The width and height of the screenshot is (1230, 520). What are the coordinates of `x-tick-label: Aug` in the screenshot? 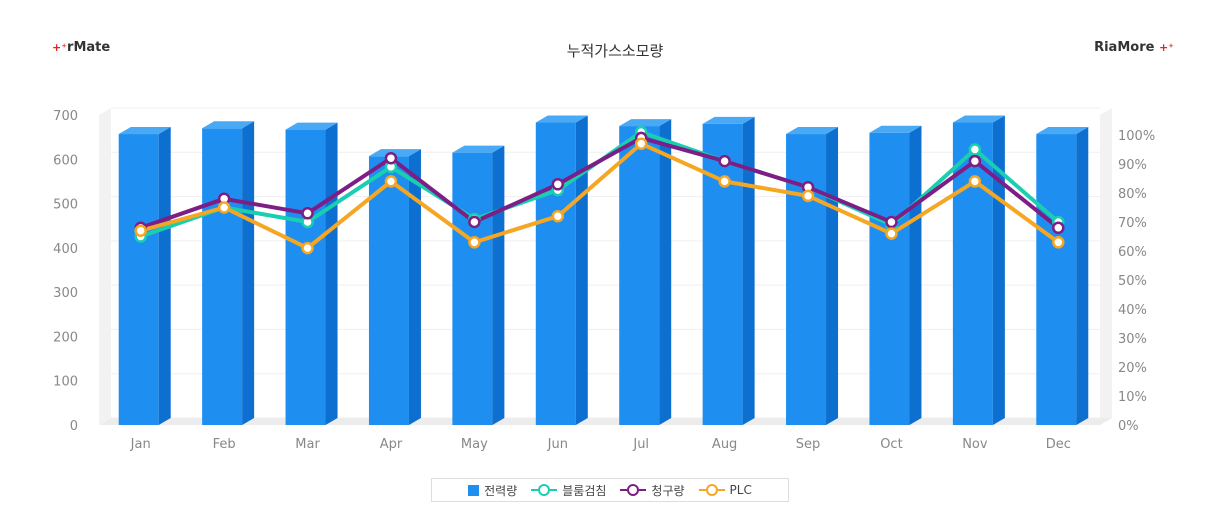 It's located at (724, 444).